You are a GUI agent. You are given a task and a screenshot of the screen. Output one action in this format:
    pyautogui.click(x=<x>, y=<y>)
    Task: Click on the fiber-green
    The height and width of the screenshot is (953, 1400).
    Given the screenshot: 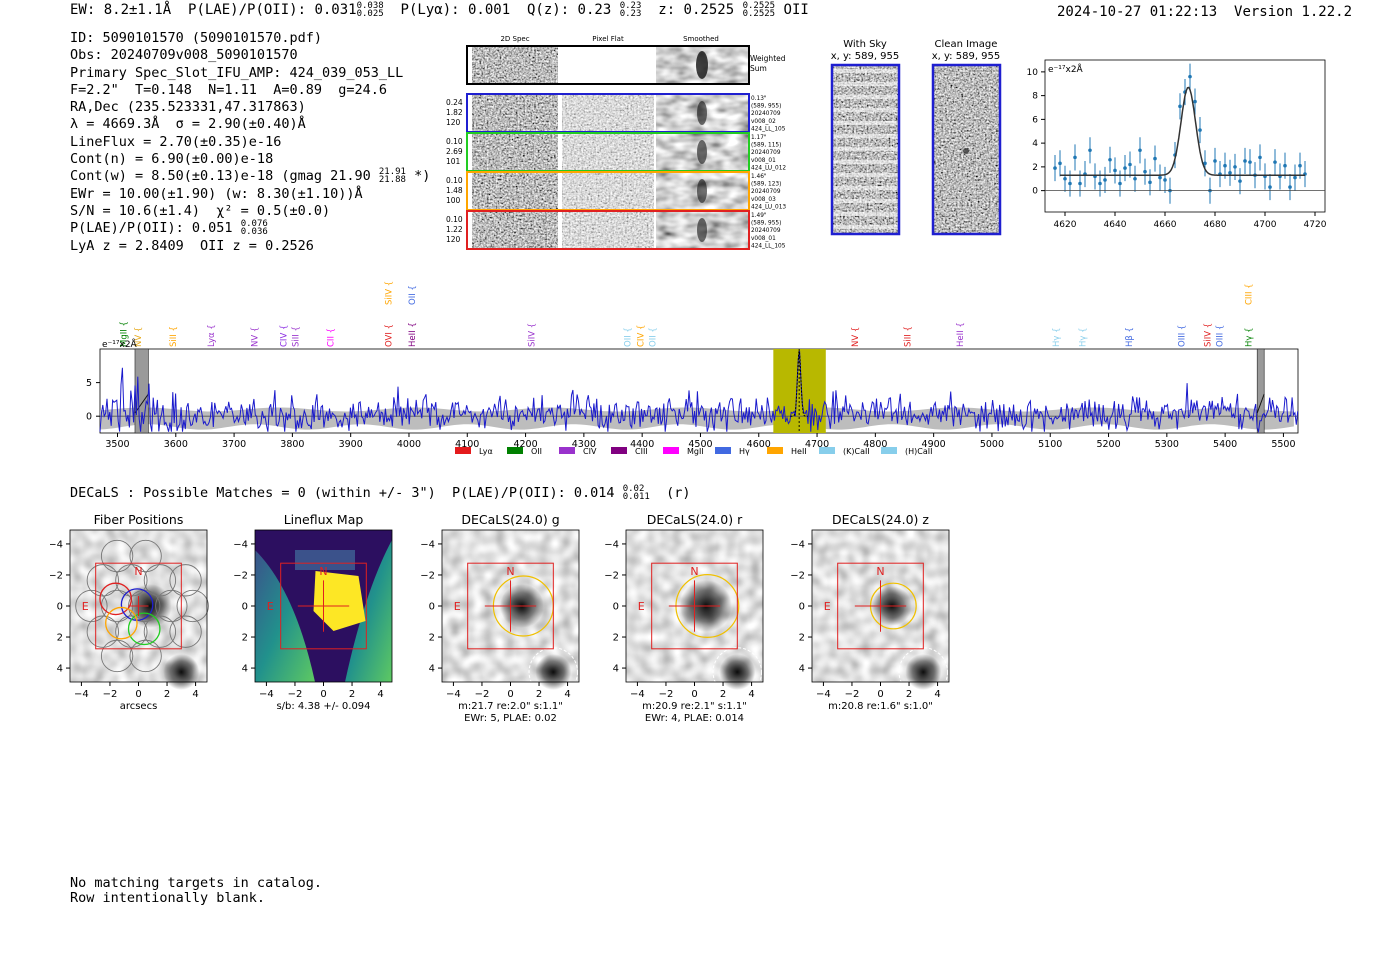 What is the action you would take?
    pyautogui.click(x=144, y=629)
    